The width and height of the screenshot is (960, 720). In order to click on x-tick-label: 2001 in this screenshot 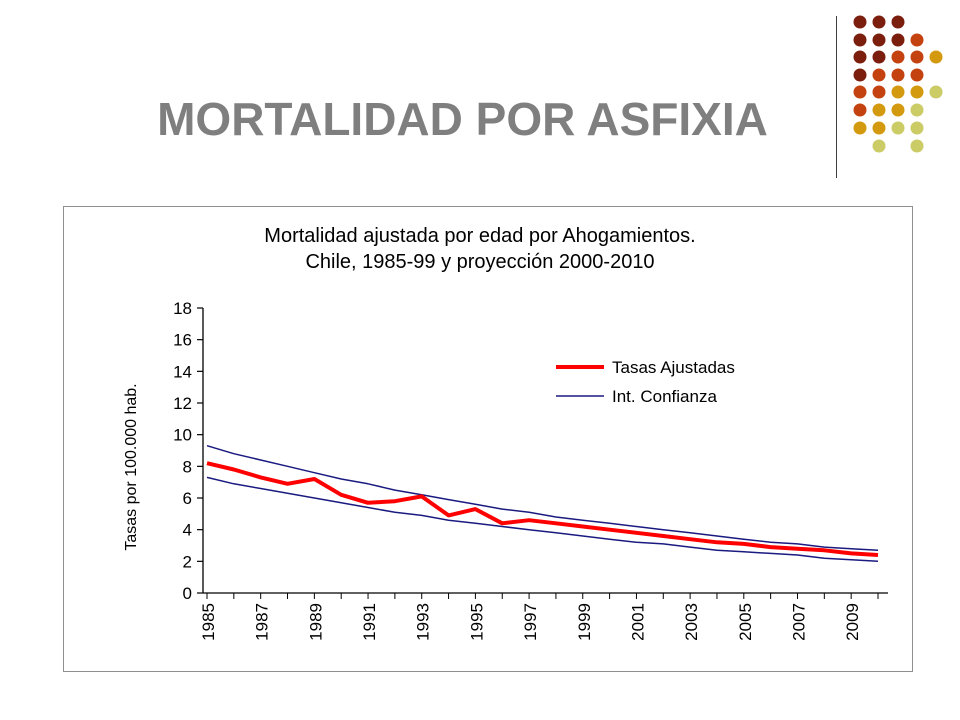, I will do `click(637, 622)`.